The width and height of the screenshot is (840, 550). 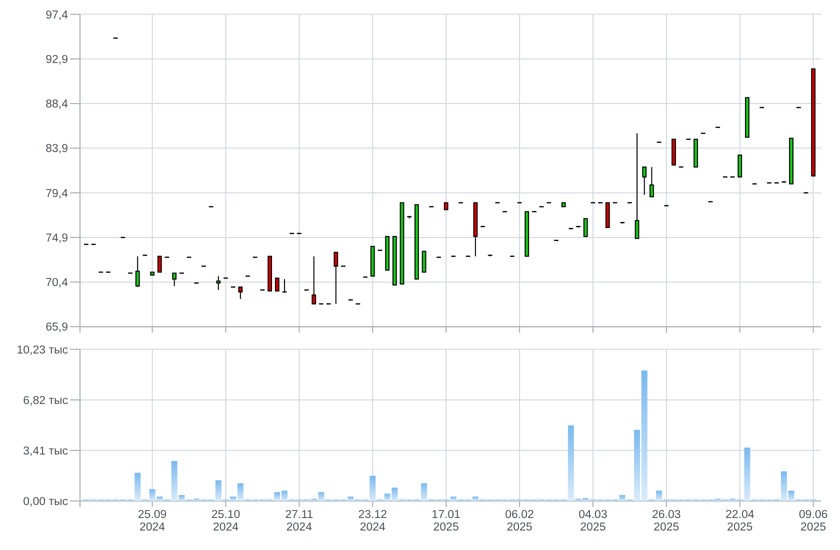 I want to click on y-tick-label: 97,4, so click(x=57, y=15).